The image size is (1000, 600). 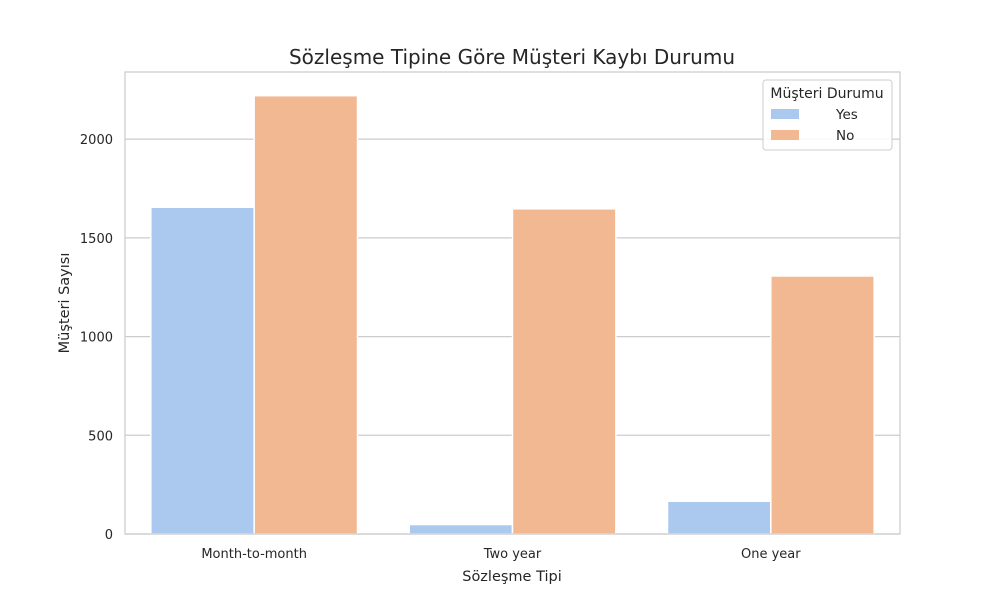 What do you see at coordinates (96, 140) in the screenshot?
I see `y-tick-label-2000: 2000` at bounding box center [96, 140].